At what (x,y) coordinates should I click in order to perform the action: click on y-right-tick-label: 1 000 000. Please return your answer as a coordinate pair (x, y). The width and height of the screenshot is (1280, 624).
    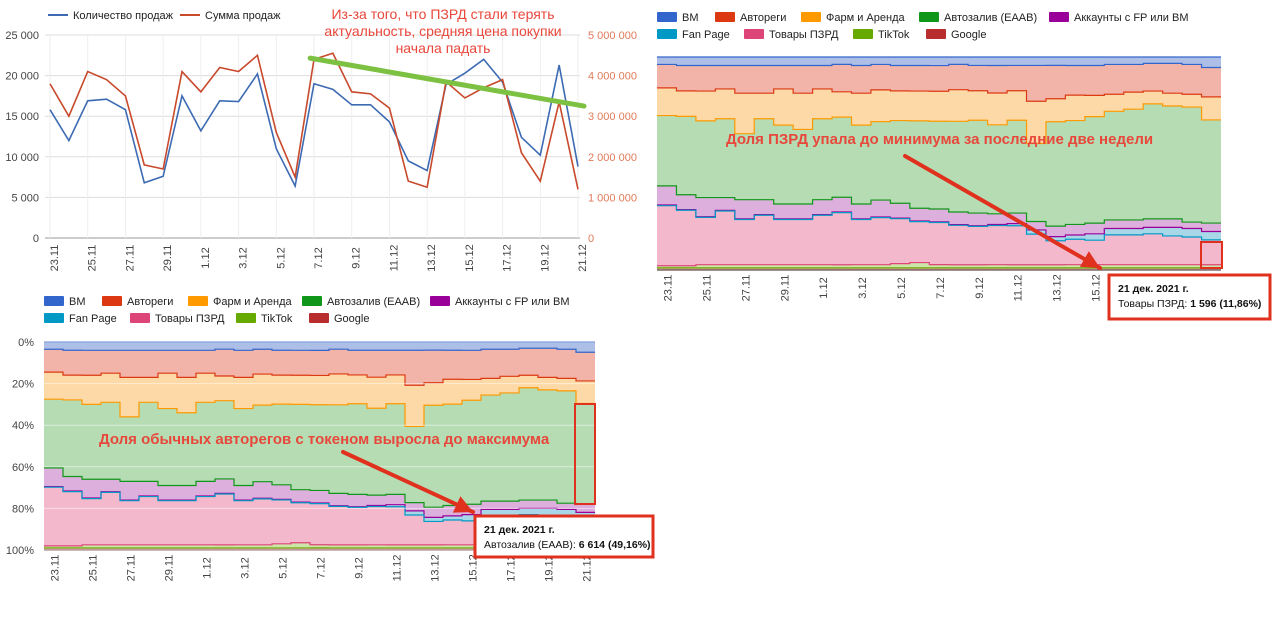
    Looking at the image, I should click on (612, 198).